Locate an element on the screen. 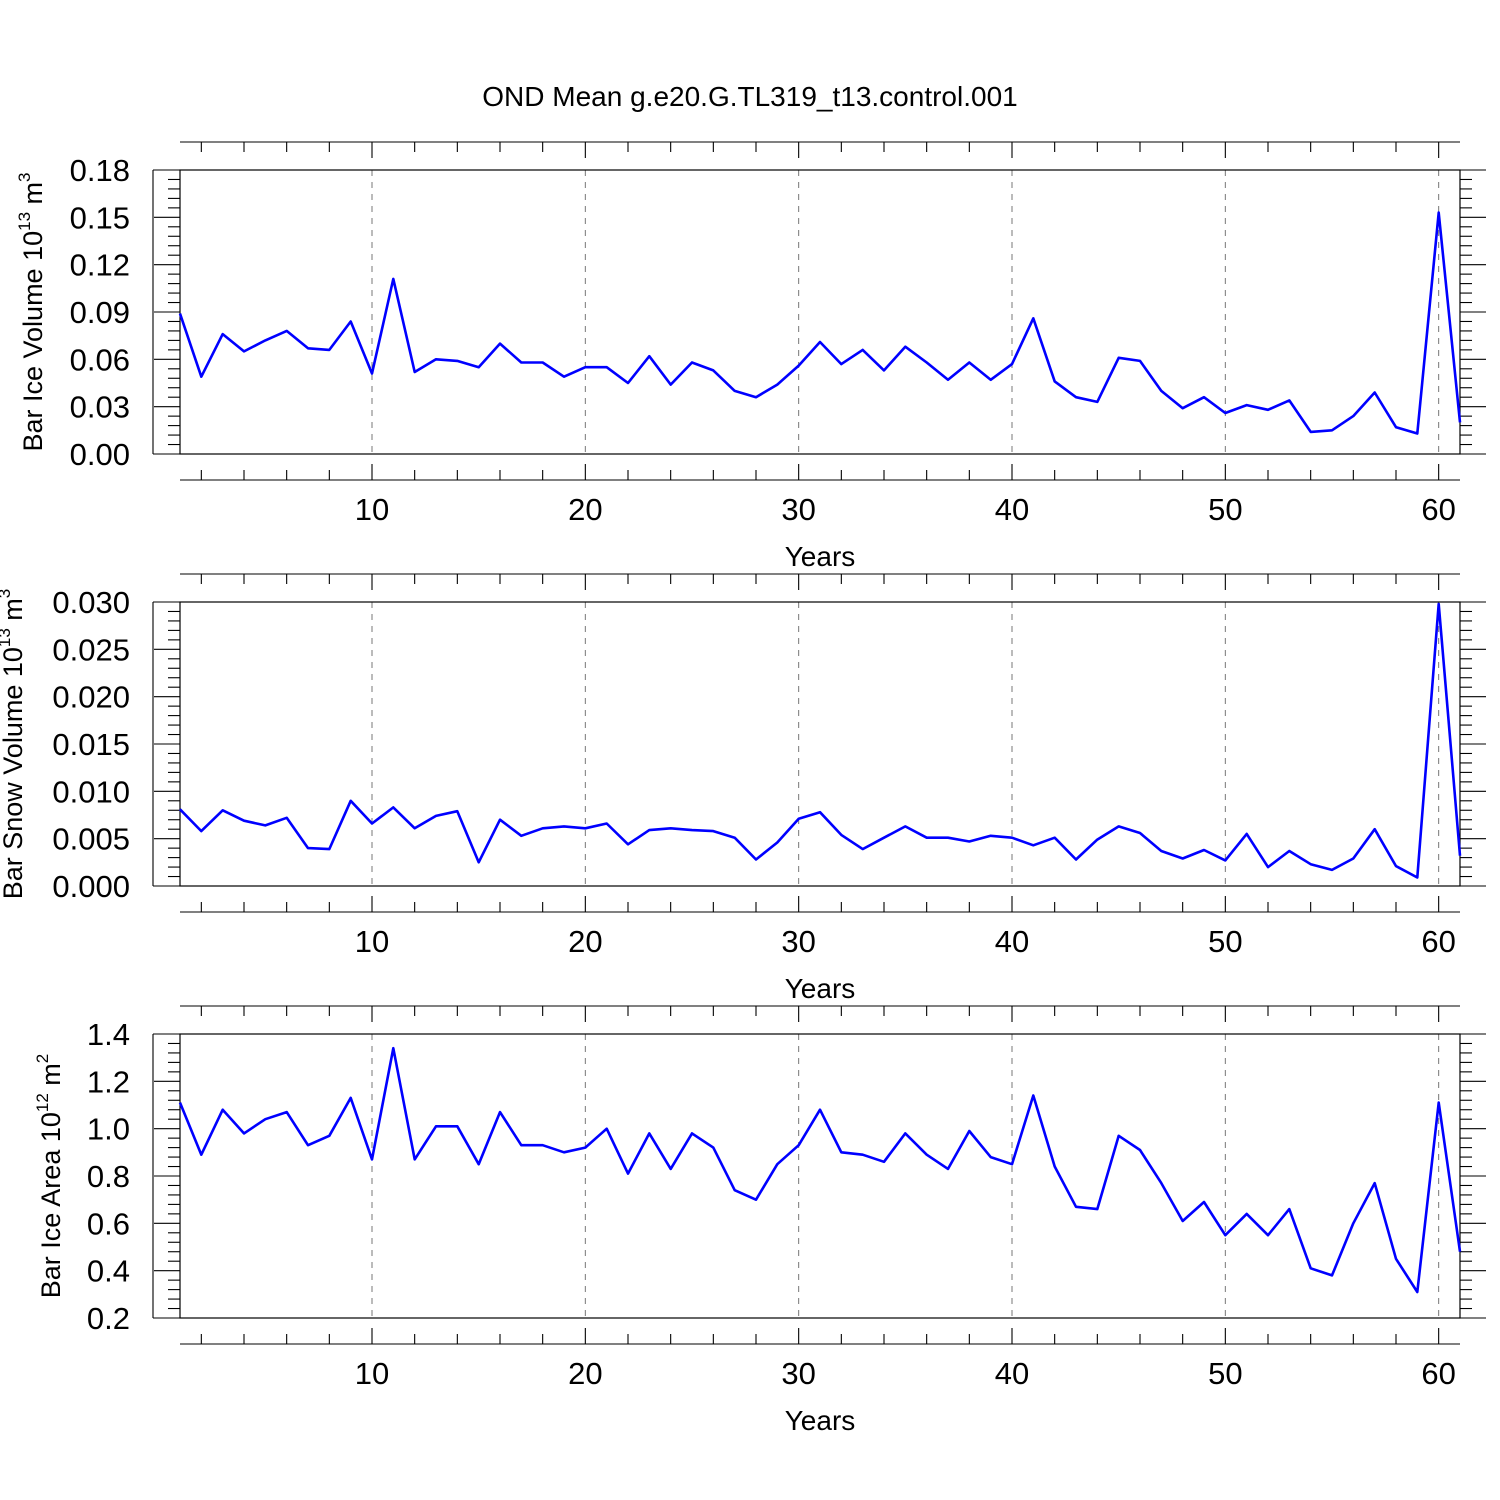 This screenshot has width=1500, height=1500. y-tick-label: 0.18 is located at coordinates (100, 170).